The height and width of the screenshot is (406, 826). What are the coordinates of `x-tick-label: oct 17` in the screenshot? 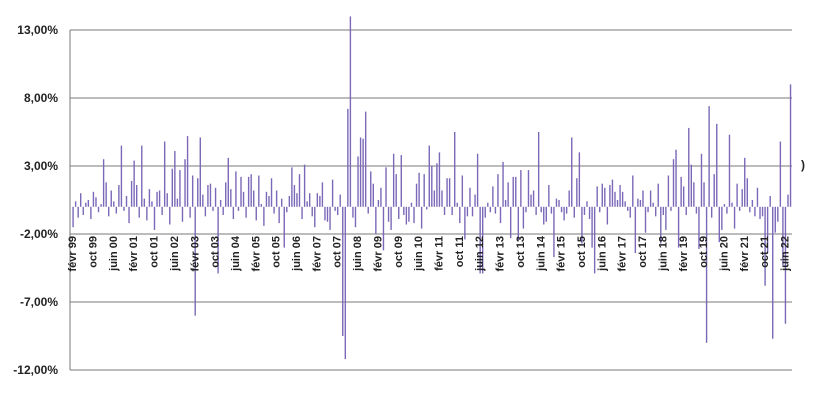 It's located at (643, 252).